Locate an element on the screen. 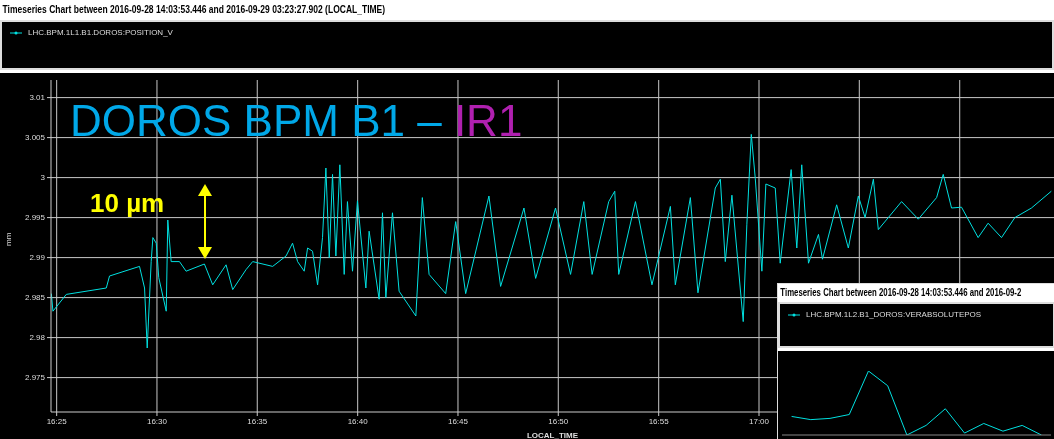  y-tick-label: 3 is located at coordinates (43, 178).